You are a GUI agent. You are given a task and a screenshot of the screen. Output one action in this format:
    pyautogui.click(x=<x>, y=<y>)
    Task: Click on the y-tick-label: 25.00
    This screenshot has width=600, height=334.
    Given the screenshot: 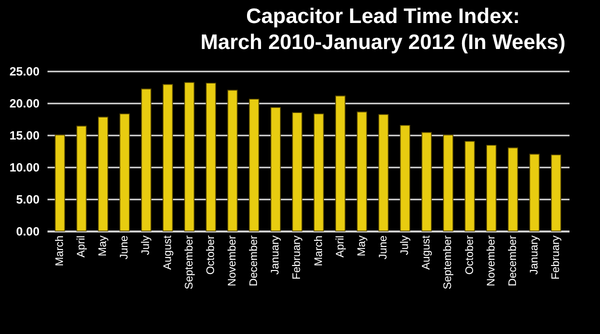 What is the action you would take?
    pyautogui.click(x=24, y=71)
    